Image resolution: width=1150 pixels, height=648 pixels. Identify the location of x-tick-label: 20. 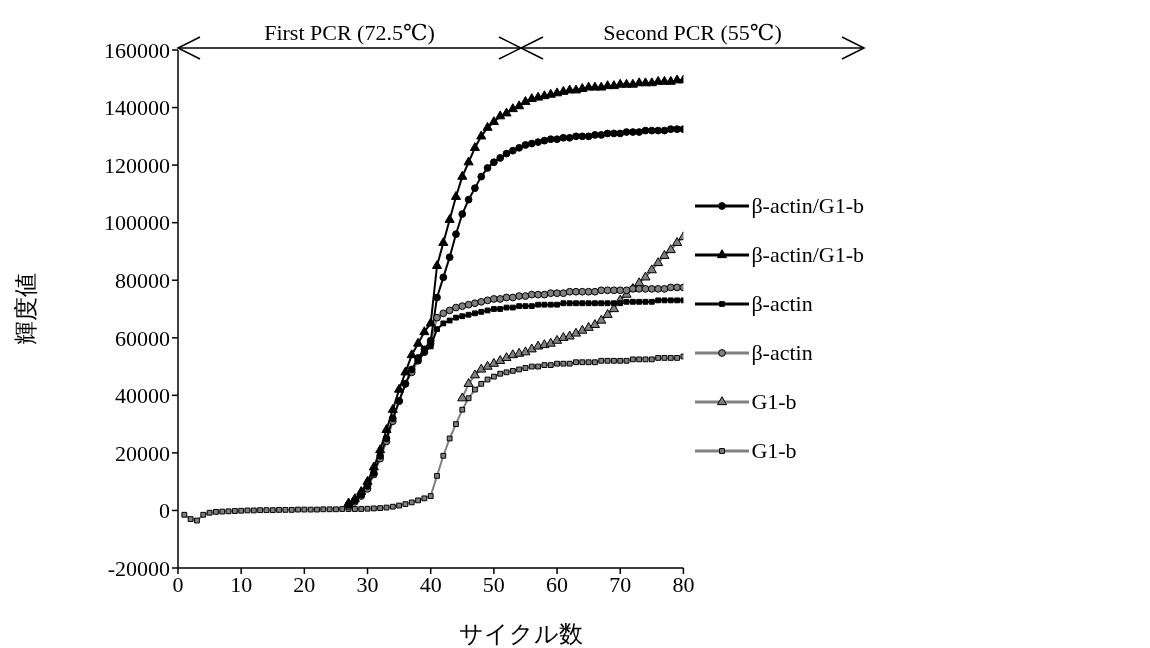
(304, 584).